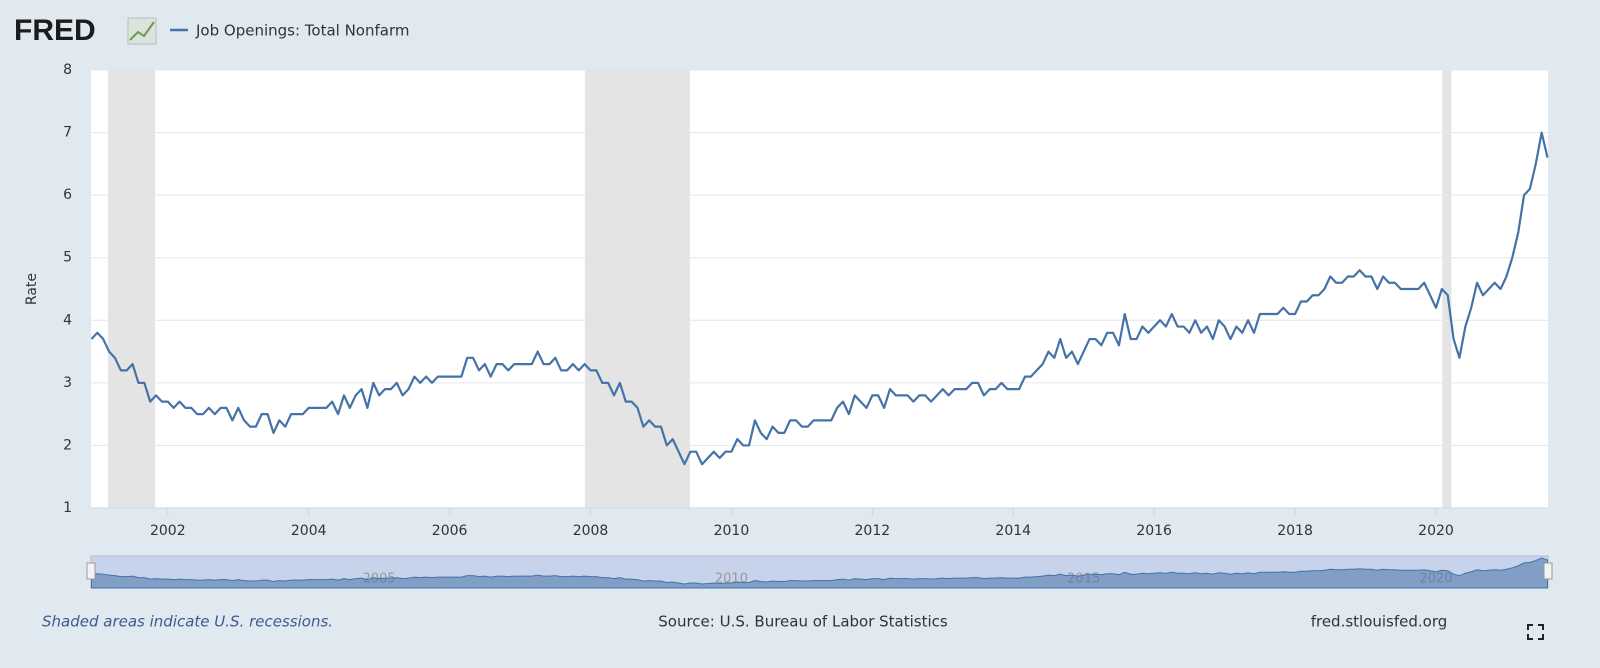  Describe the element at coordinates (803, 622) in the screenshot. I see `source: Source: U.S. Bureau of Labor Statistics` at that location.